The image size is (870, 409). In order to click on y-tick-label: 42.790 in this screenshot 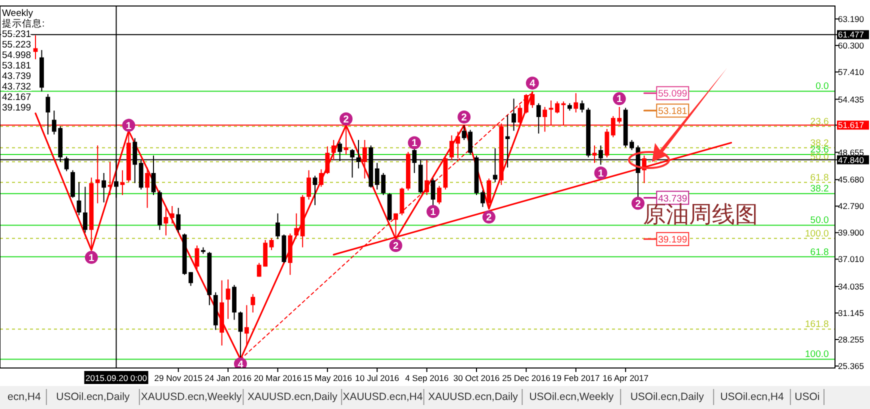, I will do `click(851, 206)`.